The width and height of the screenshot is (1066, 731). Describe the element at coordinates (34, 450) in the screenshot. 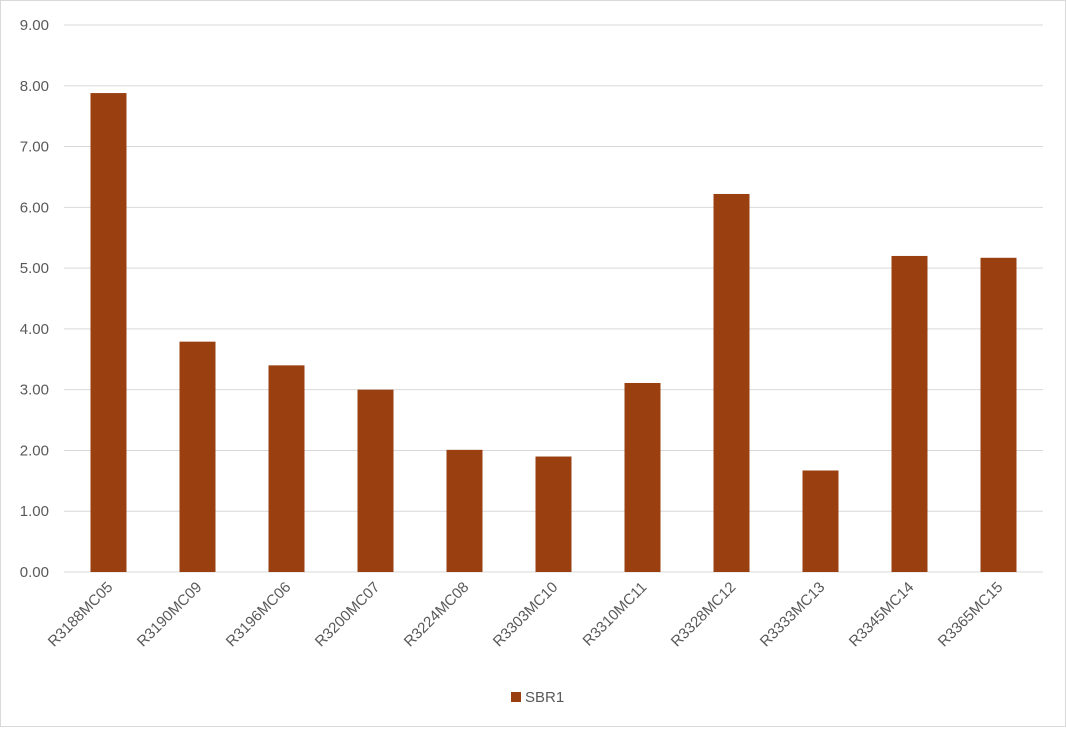

I see `y-tick-label: 2.00` at that location.